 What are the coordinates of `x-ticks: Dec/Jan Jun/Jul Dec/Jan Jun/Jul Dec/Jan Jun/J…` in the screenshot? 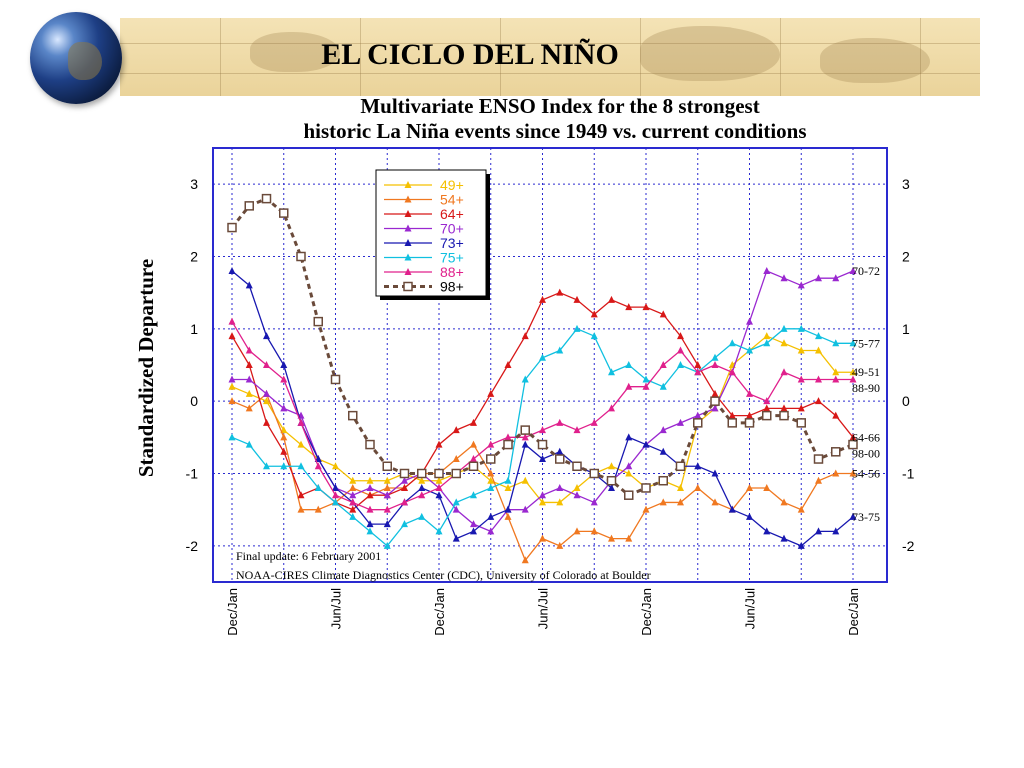 It's located at (543, 612).